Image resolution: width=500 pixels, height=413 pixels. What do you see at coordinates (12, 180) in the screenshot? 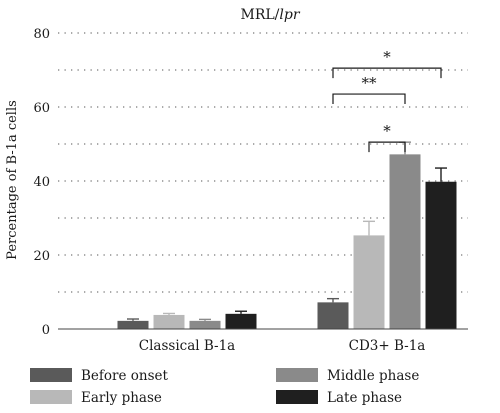
I see `y-axis-label: Percentage of B-1a cells` at bounding box center [12, 180].